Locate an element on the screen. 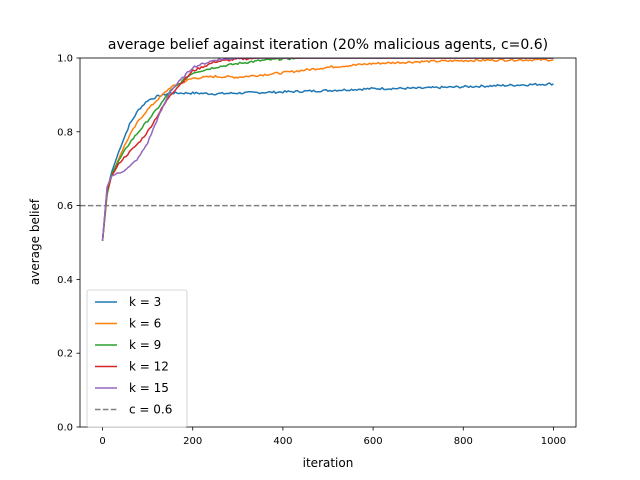 This screenshot has width=640, height=480. y-tick-label: 0.6 is located at coordinates (65, 206).